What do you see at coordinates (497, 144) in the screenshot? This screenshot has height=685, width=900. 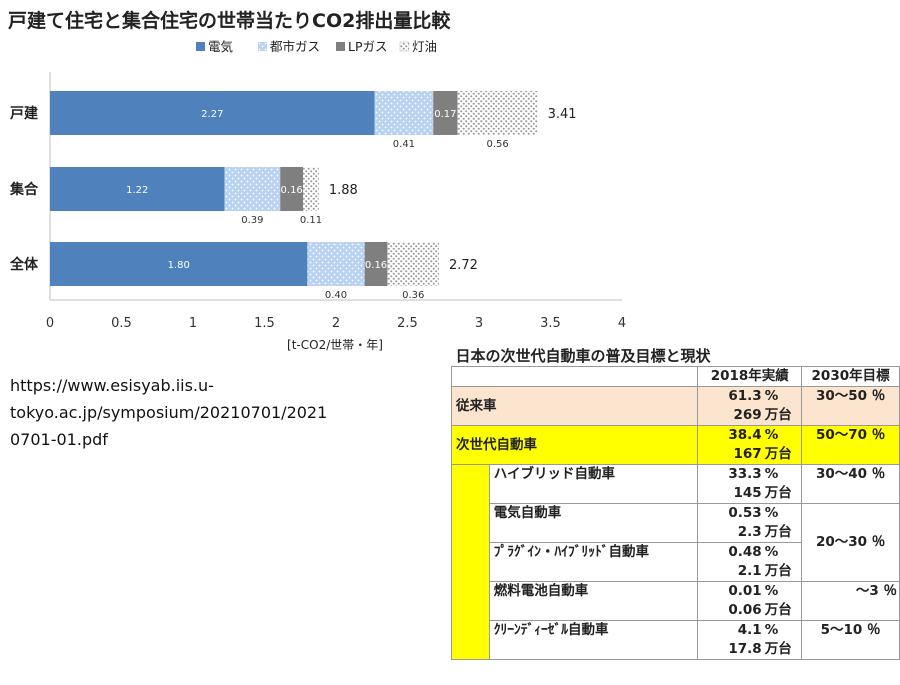 I see `data-label: 0.56` at bounding box center [497, 144].